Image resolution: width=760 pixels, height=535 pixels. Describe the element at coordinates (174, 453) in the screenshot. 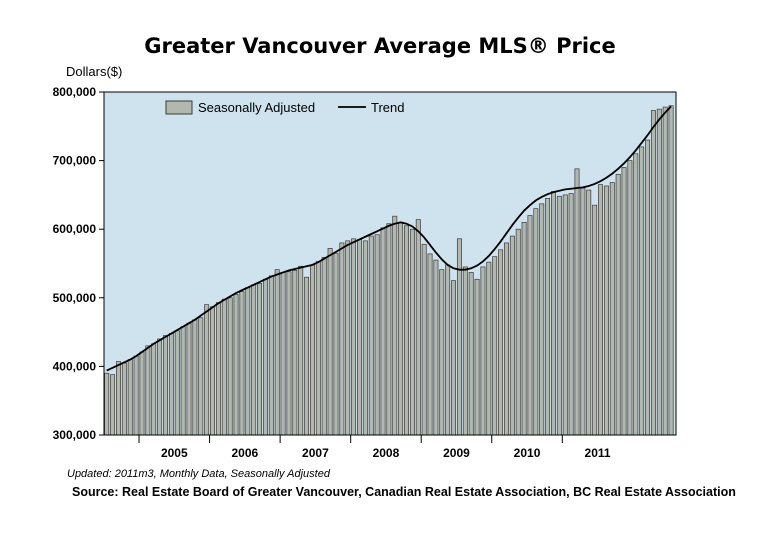

I see `x-tick-label-2005: 2005` at that location.